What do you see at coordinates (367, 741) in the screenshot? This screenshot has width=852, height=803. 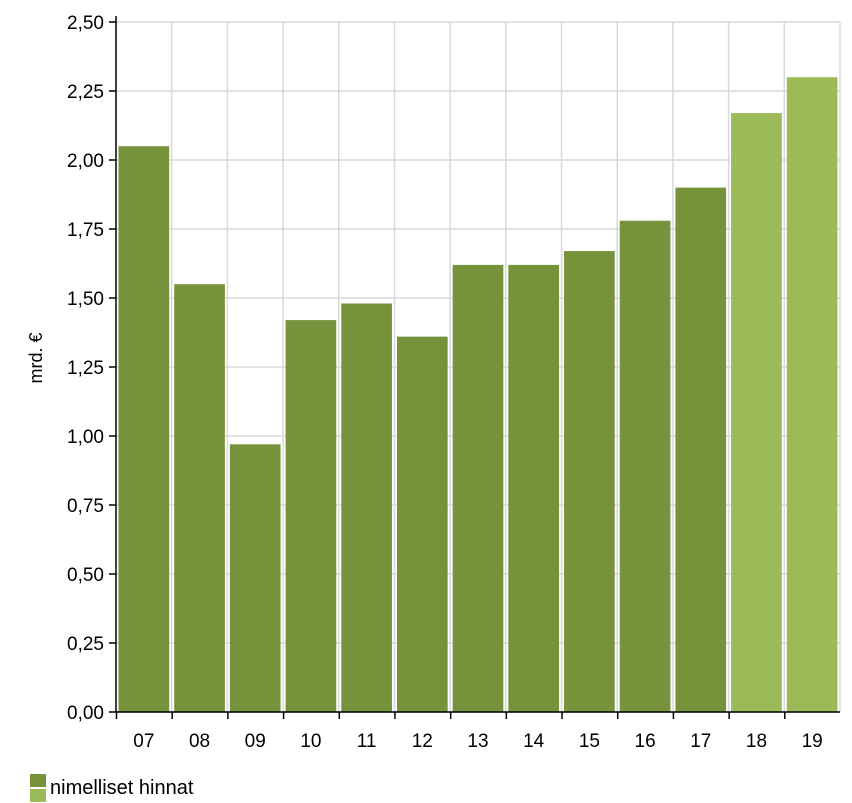 I see `x-tick-label: 11` at bounding box center [367, 741].